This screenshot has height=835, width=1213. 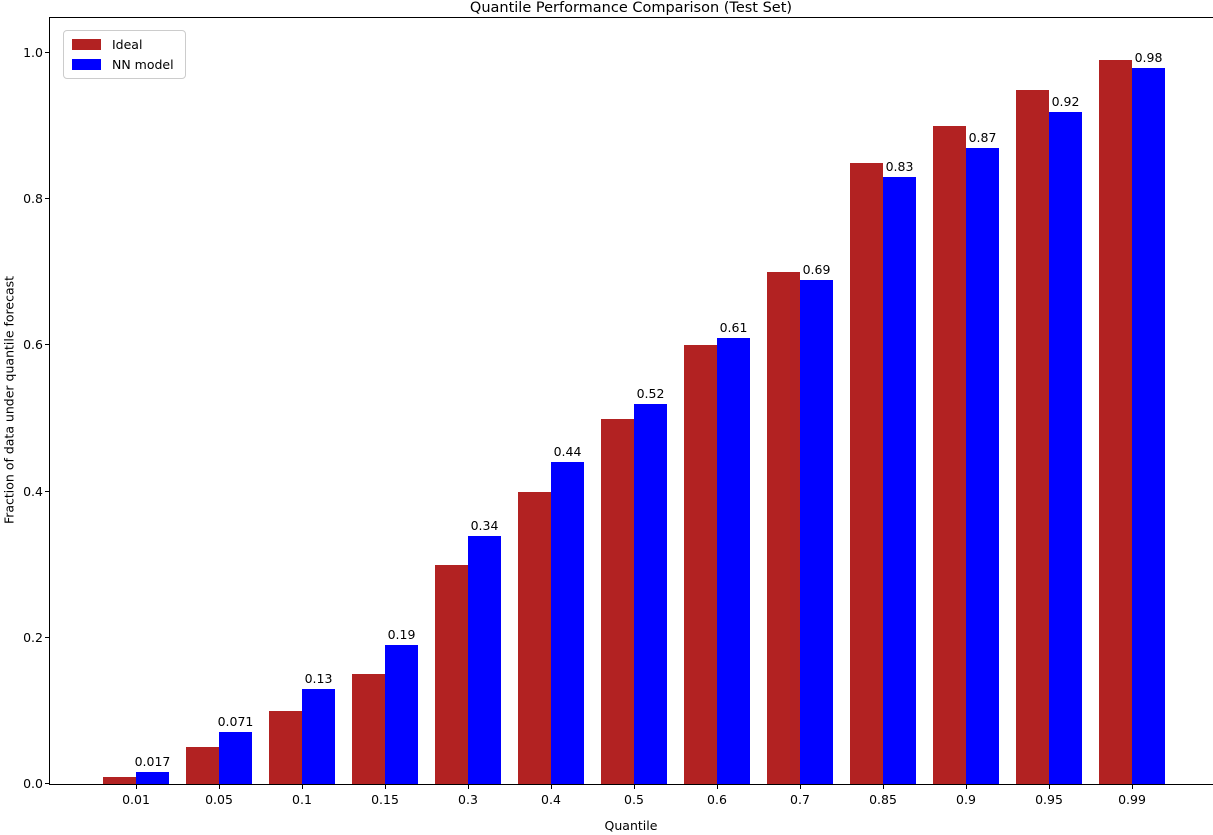 I want to click on bar-value-label: 0.071, so click(x=235, y=722).